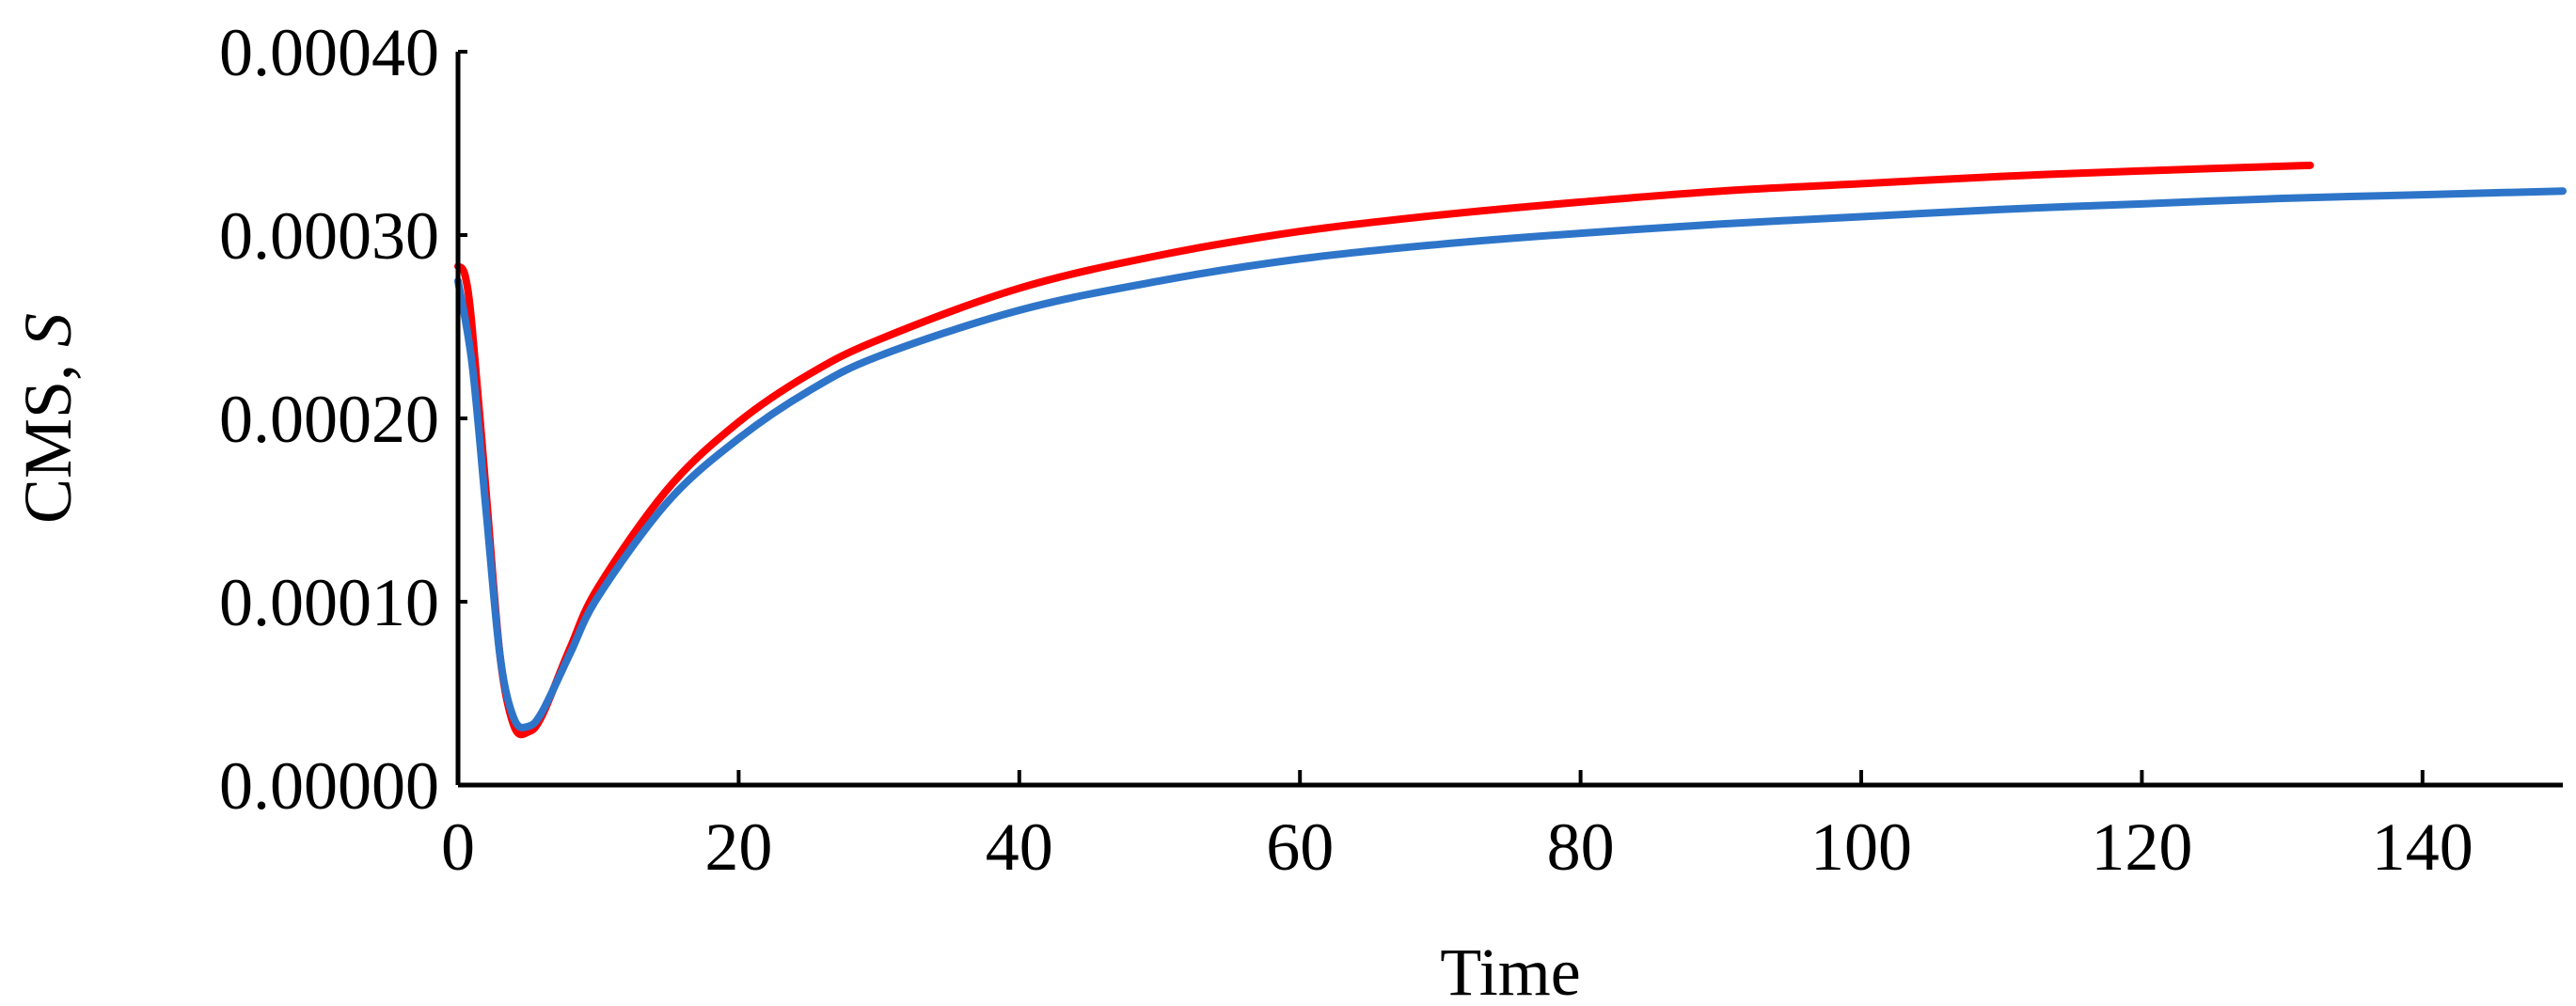 The image size is (2576, 1006). Describe the element at coordinates (48, 330) in the screenshot. I see `y-axis-title-symbol: S` at that location.